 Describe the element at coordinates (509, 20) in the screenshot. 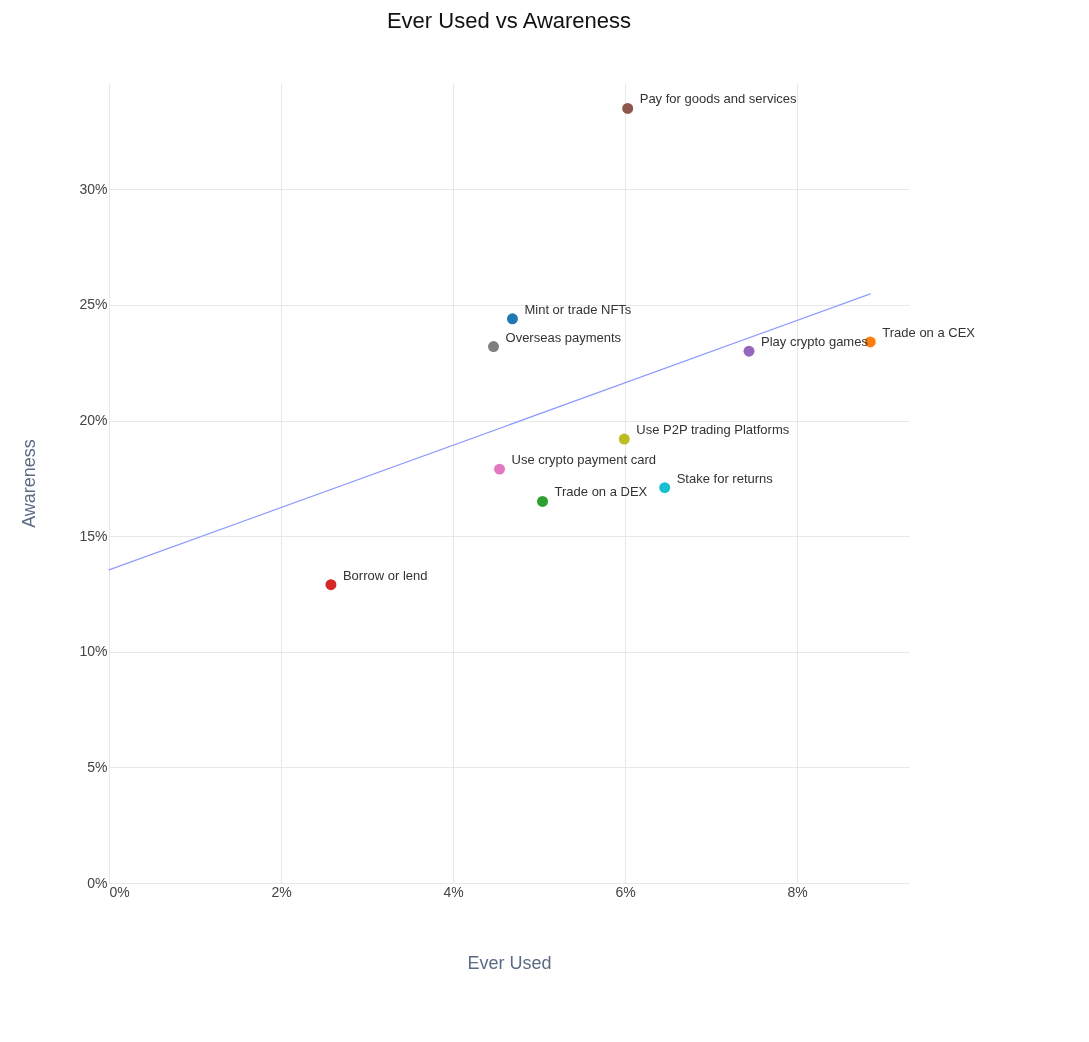

I see `chart-title: Ever Used vs Awareness` at that location.